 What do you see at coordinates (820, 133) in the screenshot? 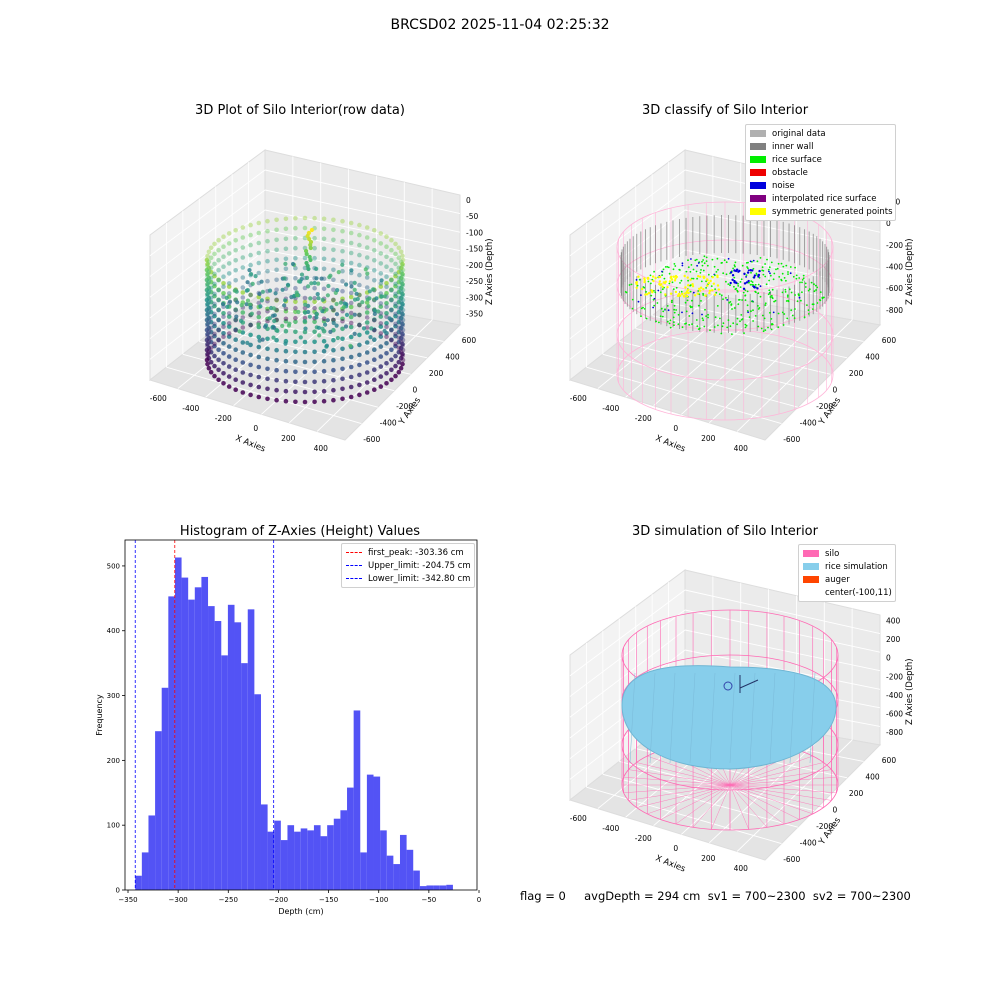
I see `legend-item: original data` at bounding box center [820, 133].